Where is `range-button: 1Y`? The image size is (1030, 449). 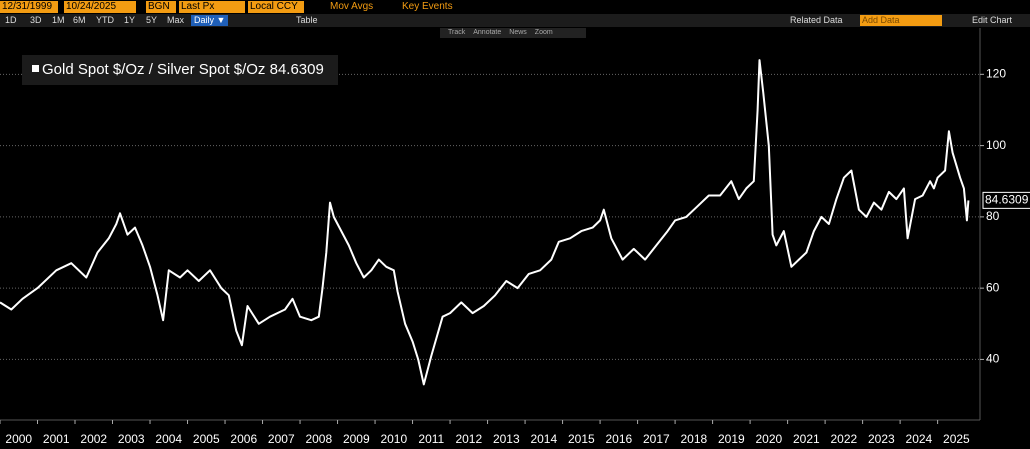 range-button: 1Y is located at coordinates (130, 20).